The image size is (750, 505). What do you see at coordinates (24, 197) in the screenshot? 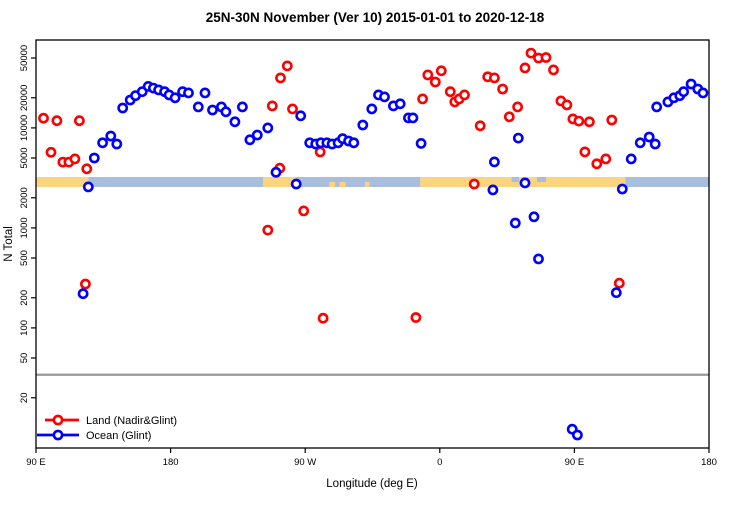
I see `y-tick-label: 2000` at bounding box center [24, 197].